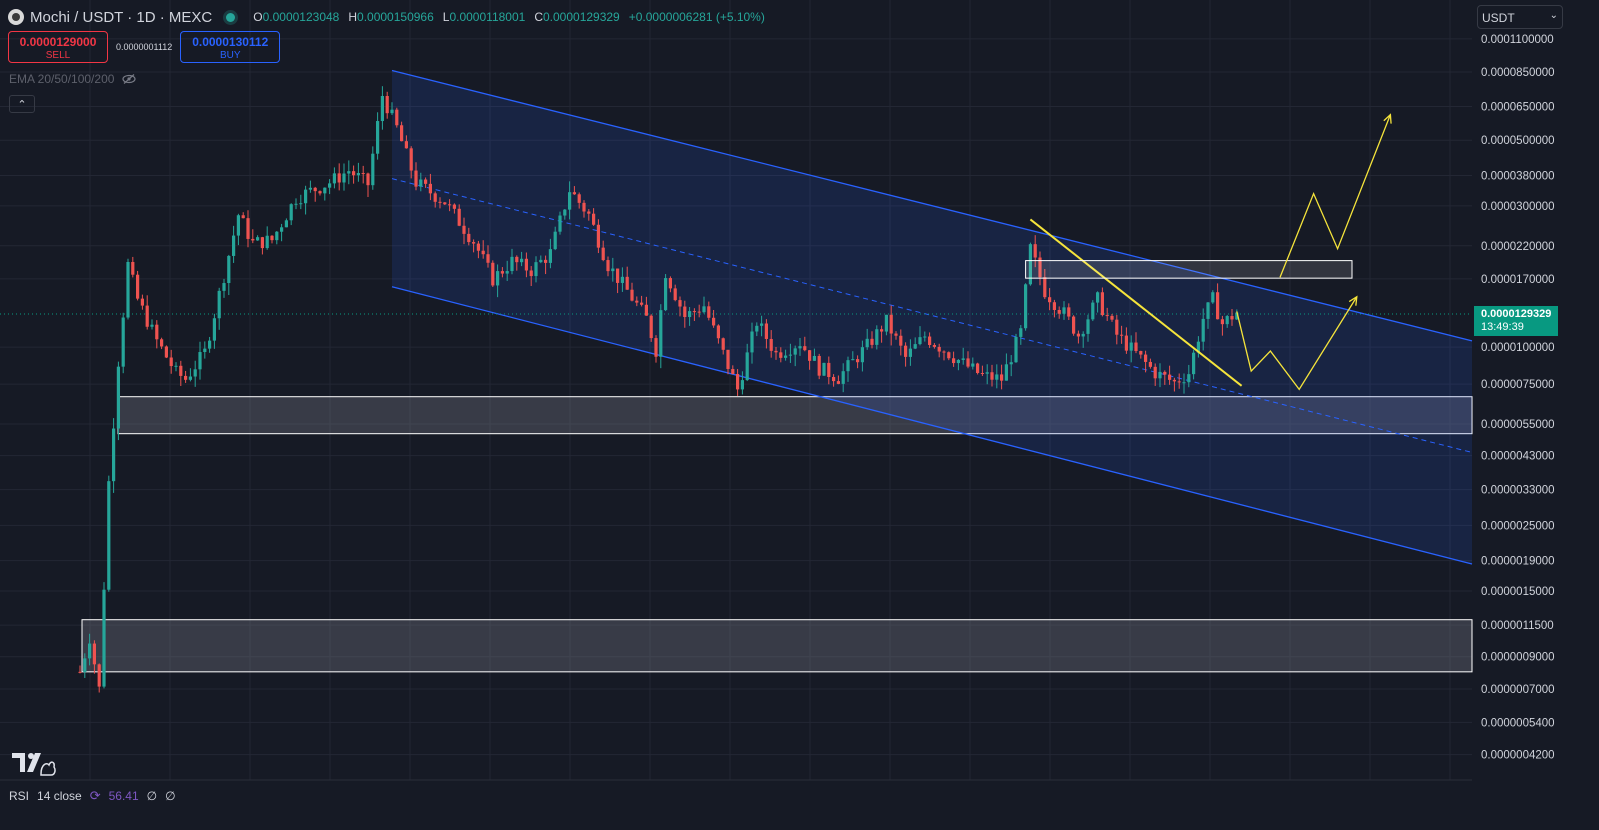 The image size is (1599, 830). I want to click on spread-value: 0.0000001112, so click(144, 47).